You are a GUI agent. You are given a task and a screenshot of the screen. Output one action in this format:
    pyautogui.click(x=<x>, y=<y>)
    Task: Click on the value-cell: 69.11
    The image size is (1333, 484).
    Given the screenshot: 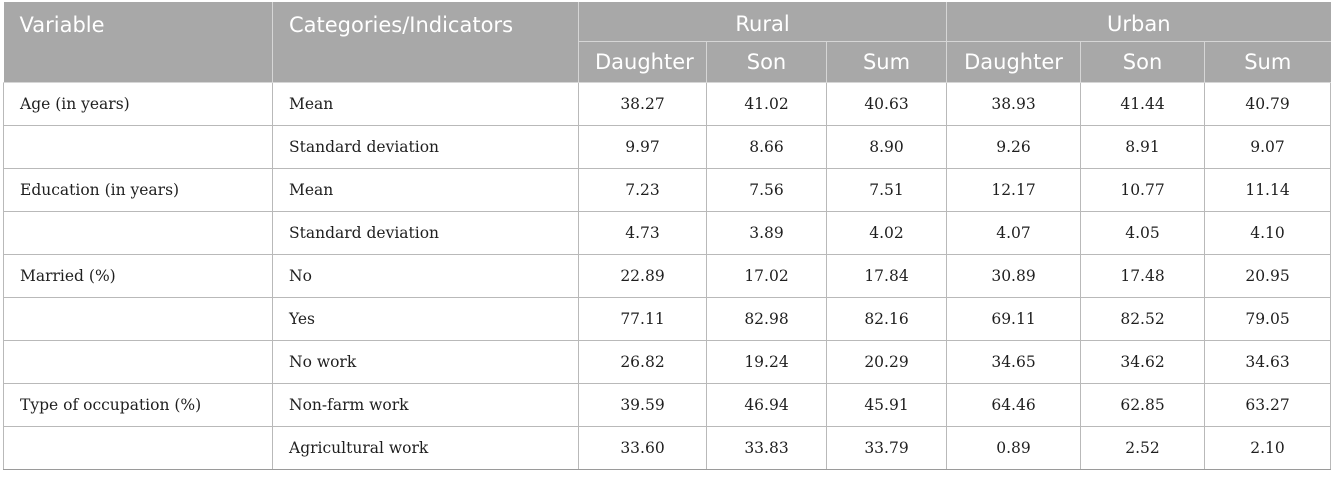 What is the action you would take?
    pyautogui.click(x=1014, y=319)
    